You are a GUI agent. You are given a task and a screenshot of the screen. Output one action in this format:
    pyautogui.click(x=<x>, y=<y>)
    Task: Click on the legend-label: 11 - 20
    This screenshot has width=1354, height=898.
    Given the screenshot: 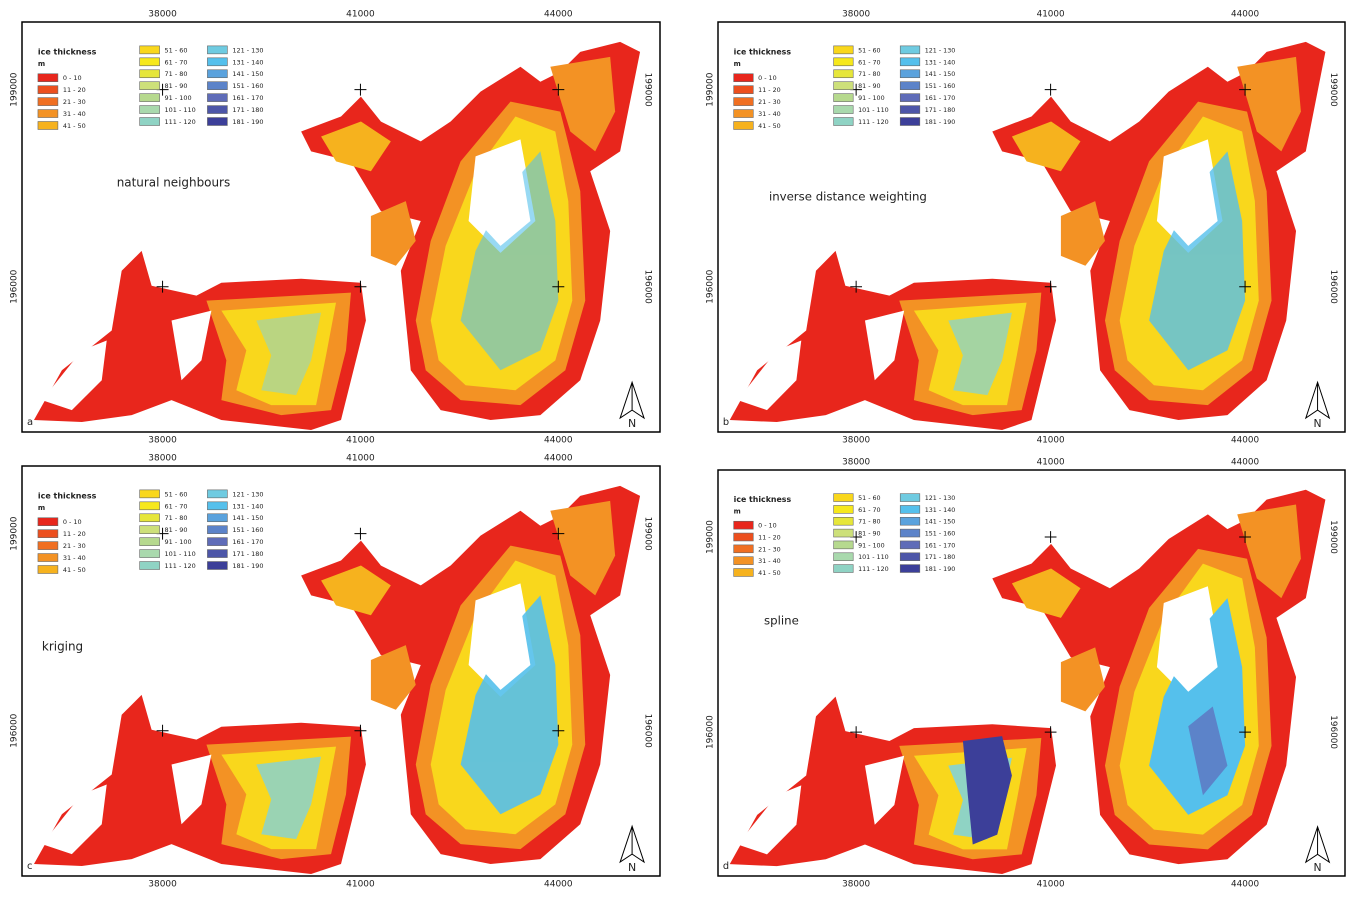 What is the action you would take?
    pyautogui.click(x=74, y=534)
    